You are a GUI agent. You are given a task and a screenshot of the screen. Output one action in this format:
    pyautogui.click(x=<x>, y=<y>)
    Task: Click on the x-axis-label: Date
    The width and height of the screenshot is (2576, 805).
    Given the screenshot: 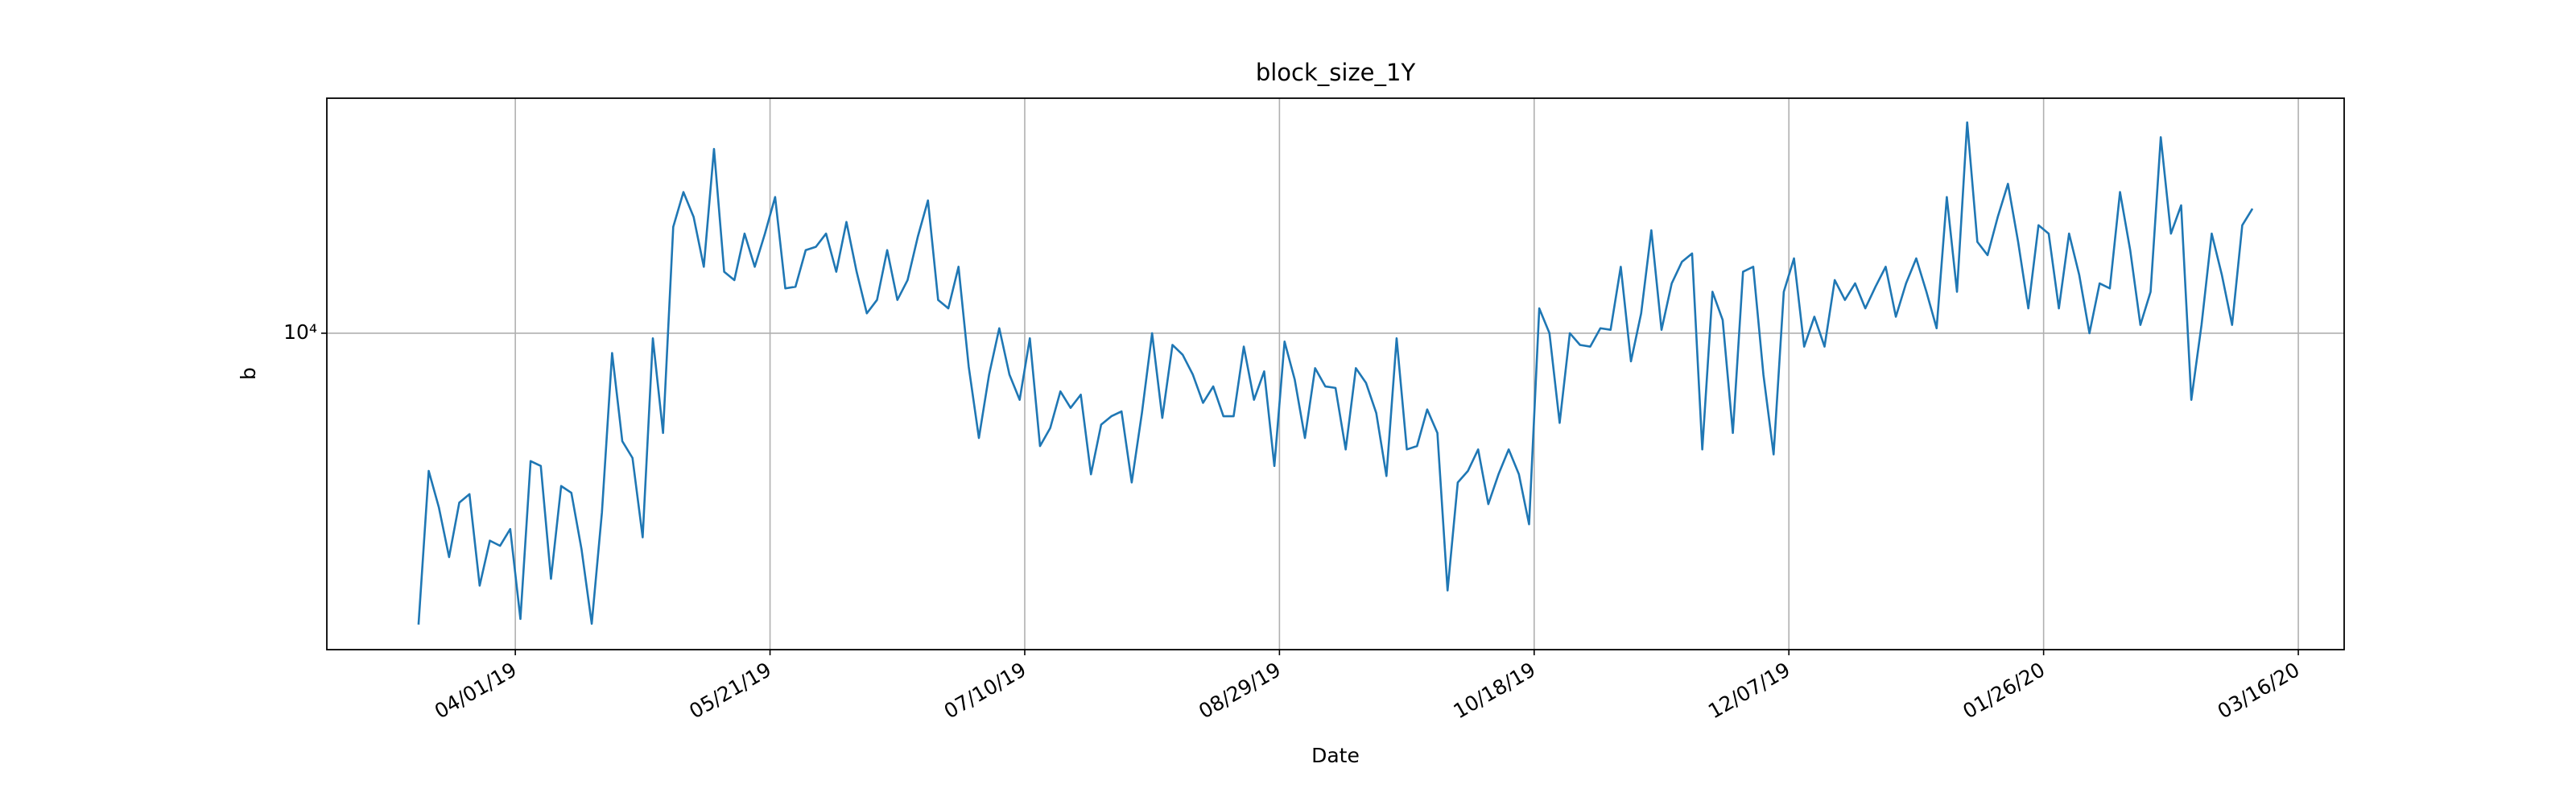 What is the action you would take?
    pyautogui.click(x=1335, y=755)
    